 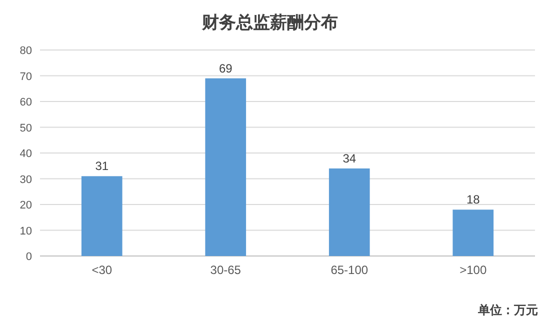 I want to click on y-tick-label: 80, so click(x=26, y=51).